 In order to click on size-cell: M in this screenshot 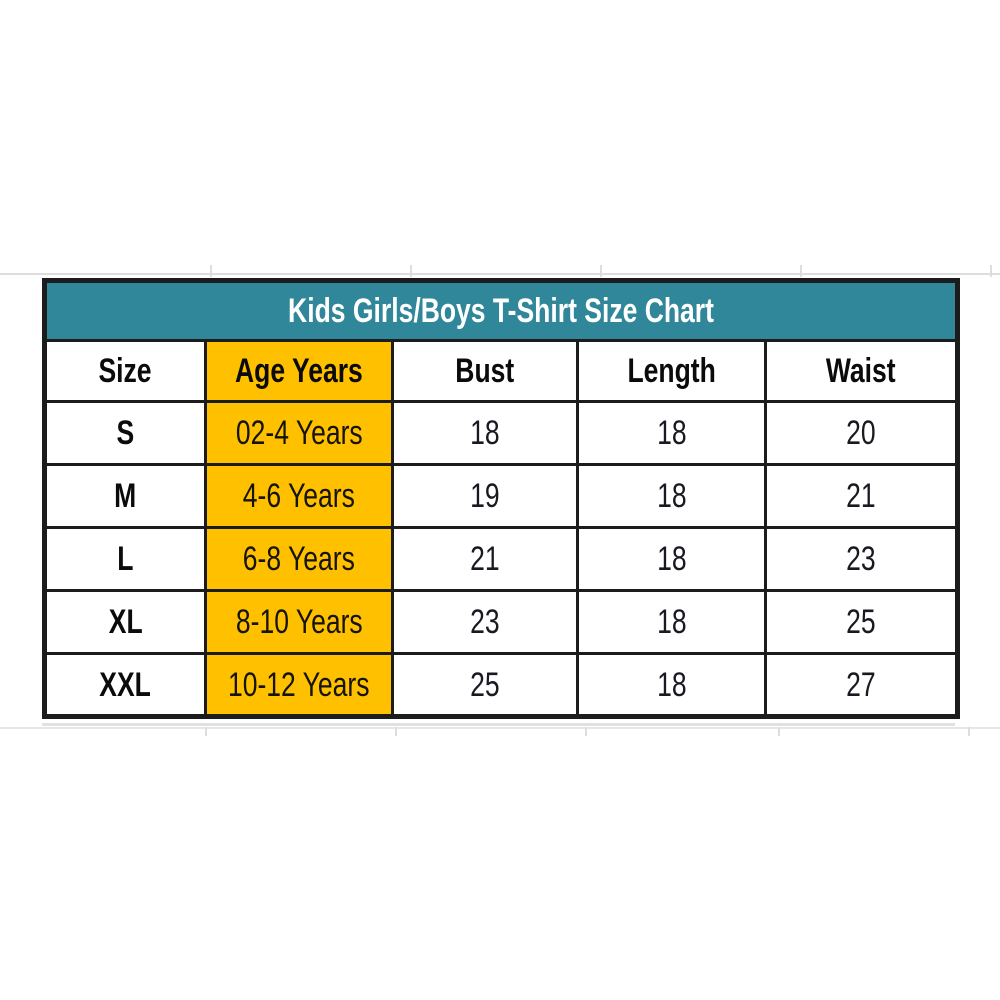, I will do `click(125, 496)`.